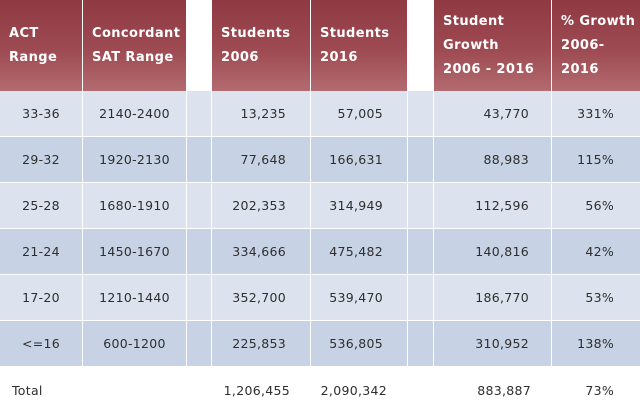  I want to click on sat-range-cell: 1920-2130, so click(135, 160).